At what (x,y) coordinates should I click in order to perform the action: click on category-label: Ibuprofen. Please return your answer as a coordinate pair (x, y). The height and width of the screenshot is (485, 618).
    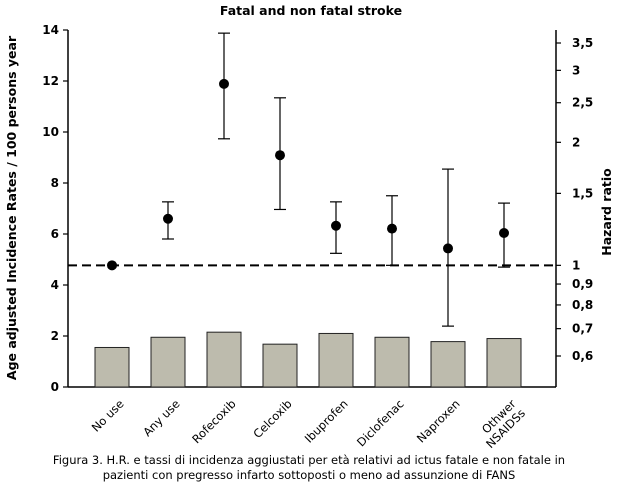
    Looking at the image, I should click on (326, 421).